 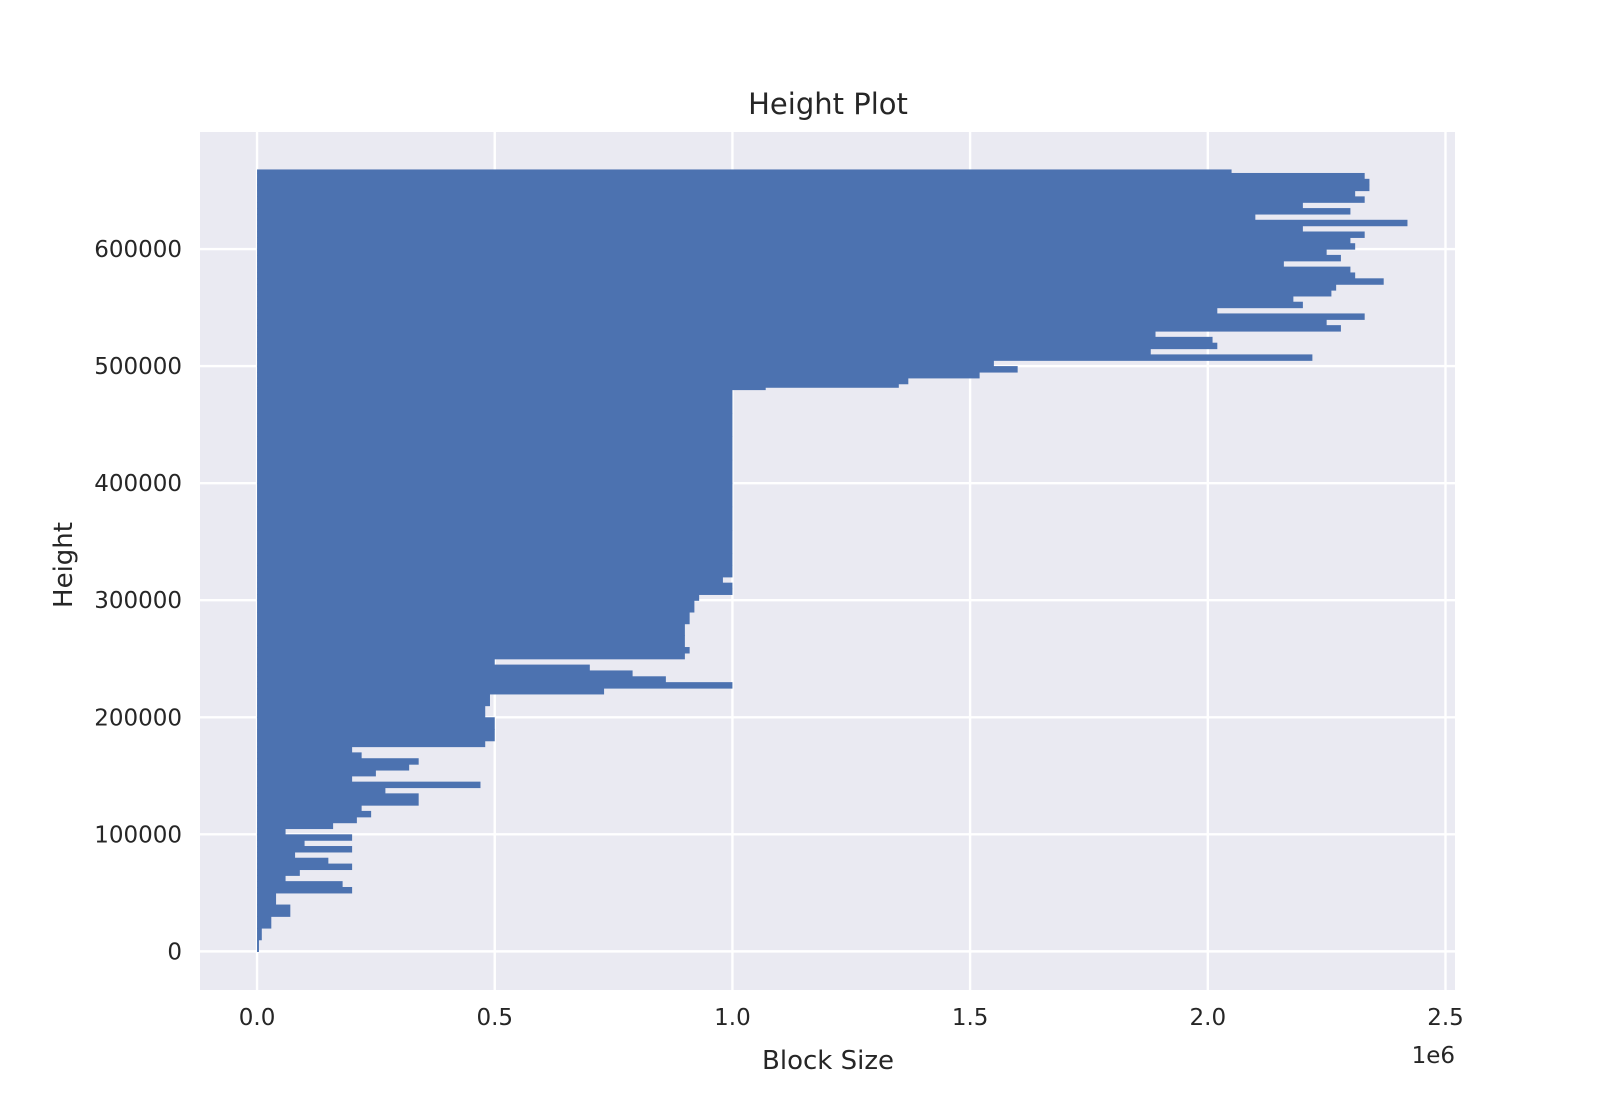 I want to click on y-axis-label: Height, so click(x=64, y=565).